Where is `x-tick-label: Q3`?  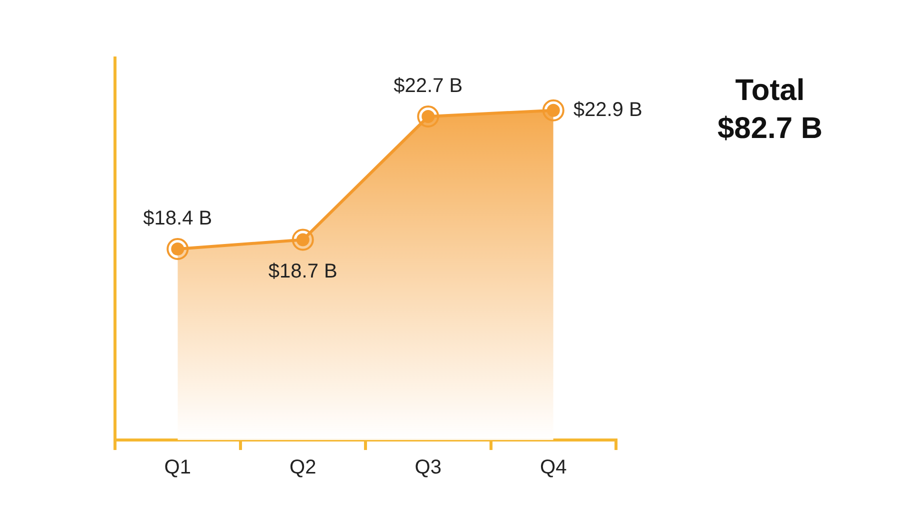
x-tick-label: Q3 is located at coordinates (428, 467).